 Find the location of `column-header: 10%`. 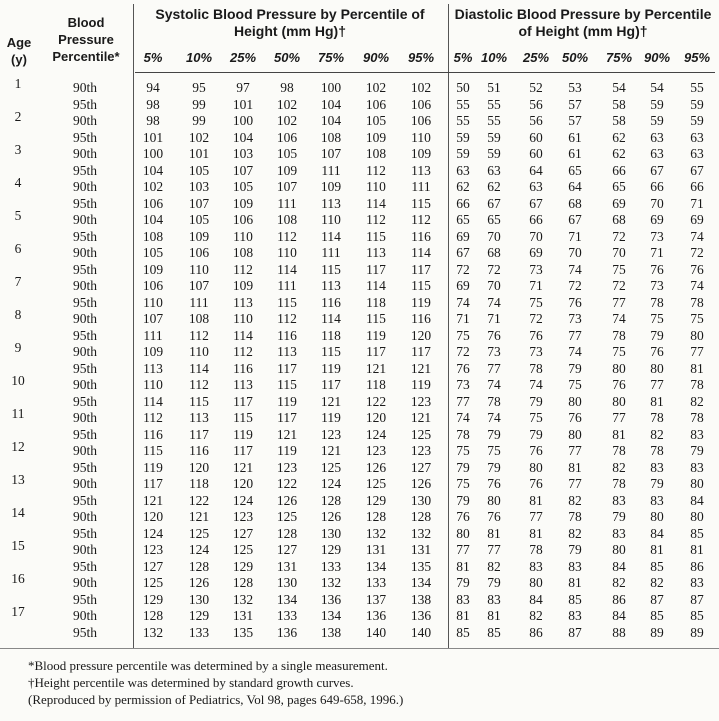

column-header: 10% is located at coordinates (494, 57).